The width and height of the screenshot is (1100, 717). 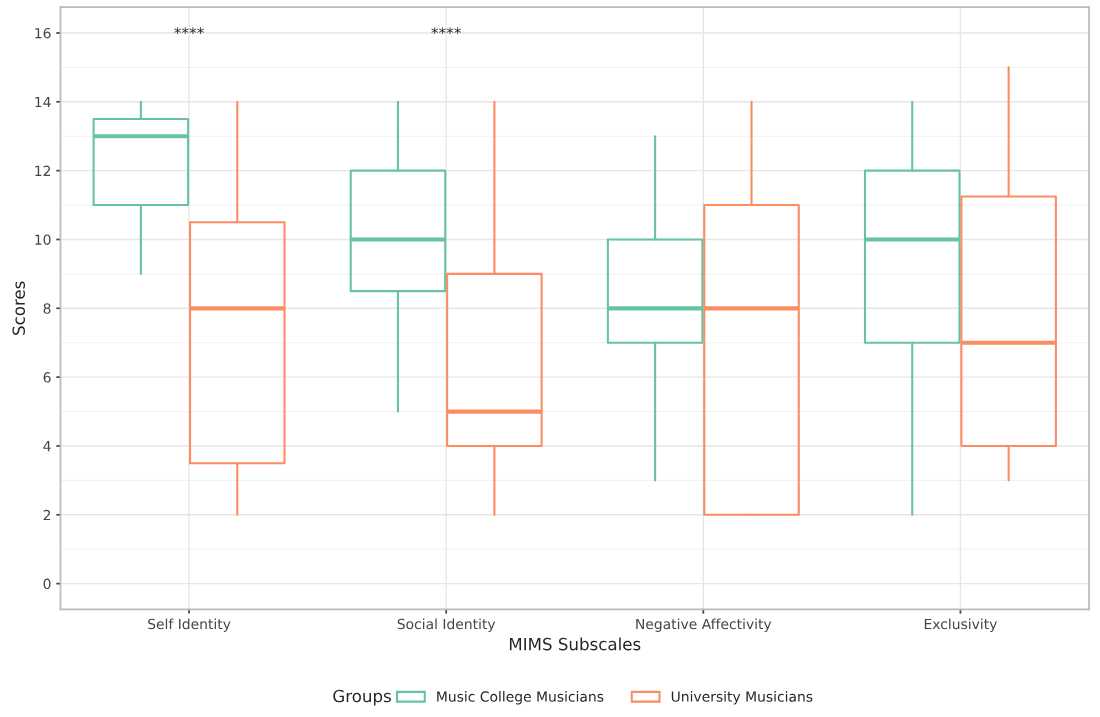 What do you see at coordinates (446, 625) in the screenshot?
I see `x-tick-label: Social Identity` at bounding box center [446, 625].